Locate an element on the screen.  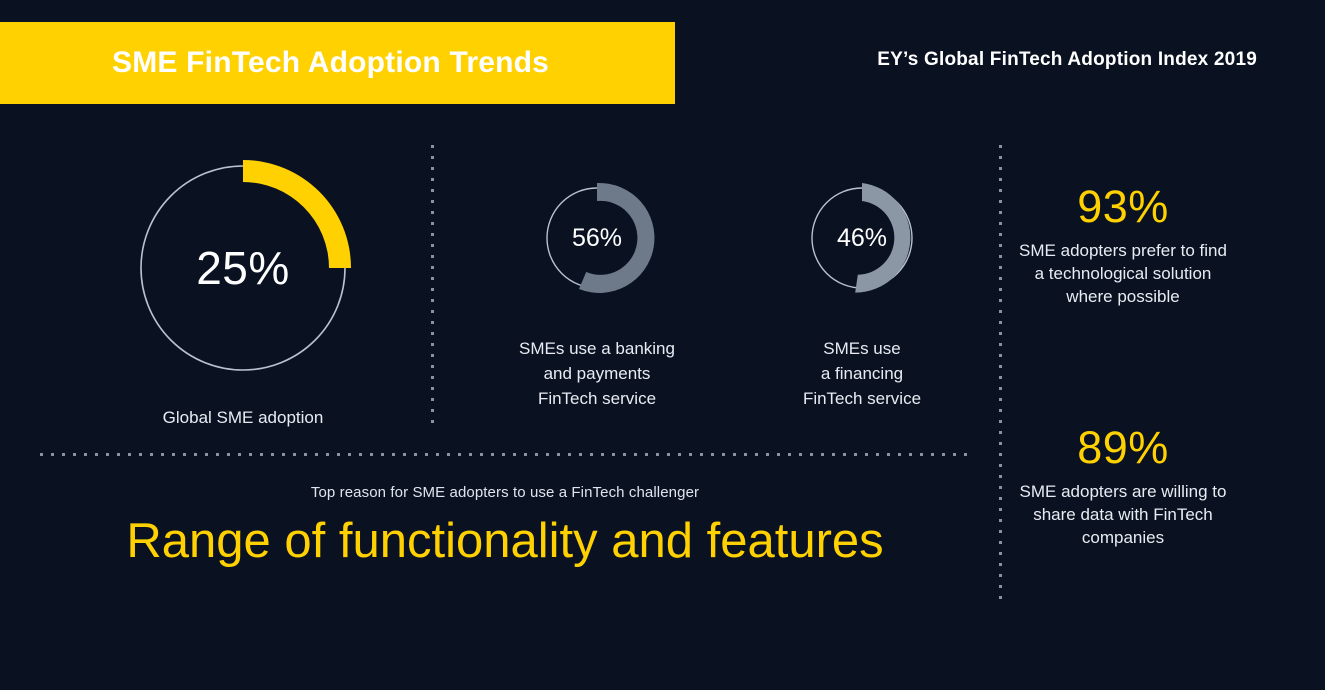
page-title: SME FinTech Adoption Trends is located at coordinates (331, 62).